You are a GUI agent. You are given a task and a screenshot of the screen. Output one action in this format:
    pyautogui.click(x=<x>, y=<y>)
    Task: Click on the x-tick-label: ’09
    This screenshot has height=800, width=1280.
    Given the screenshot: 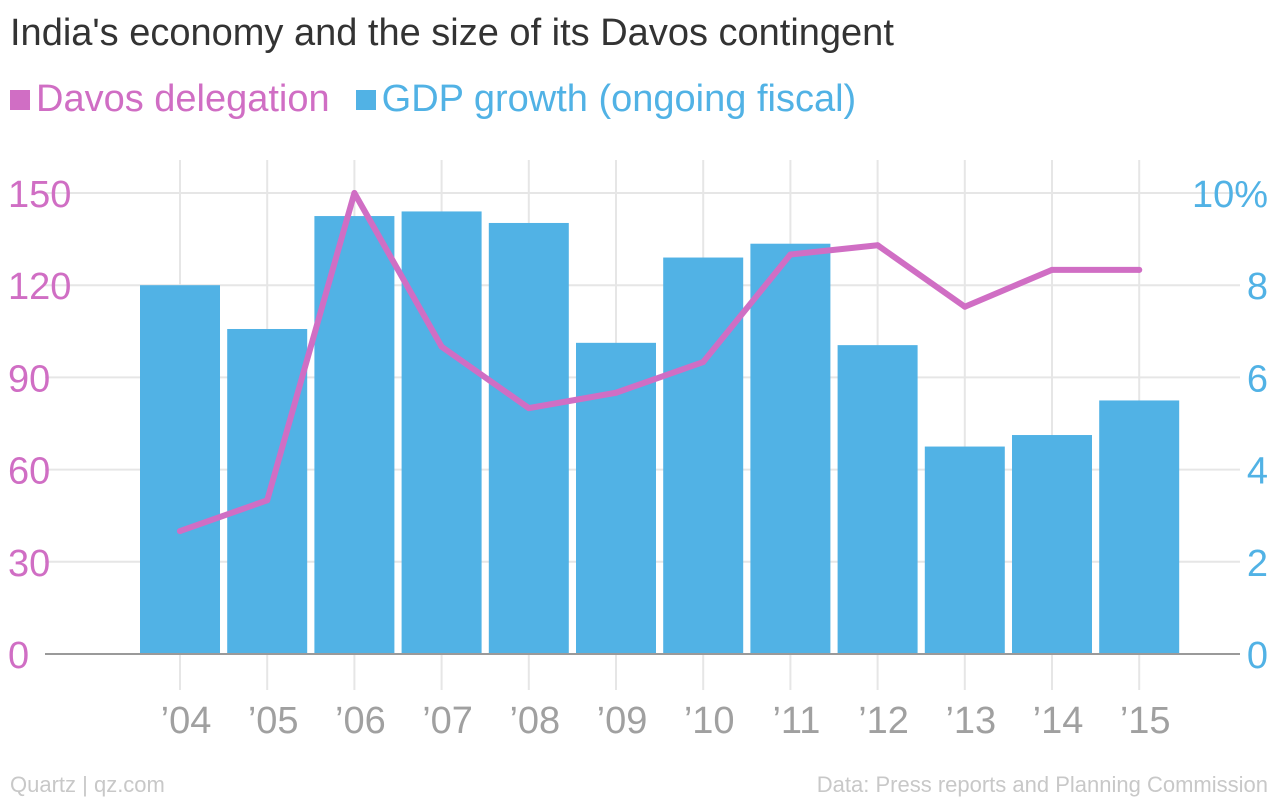 What is the action you would take?
    pyautogui.click(x=622, y=721)
    